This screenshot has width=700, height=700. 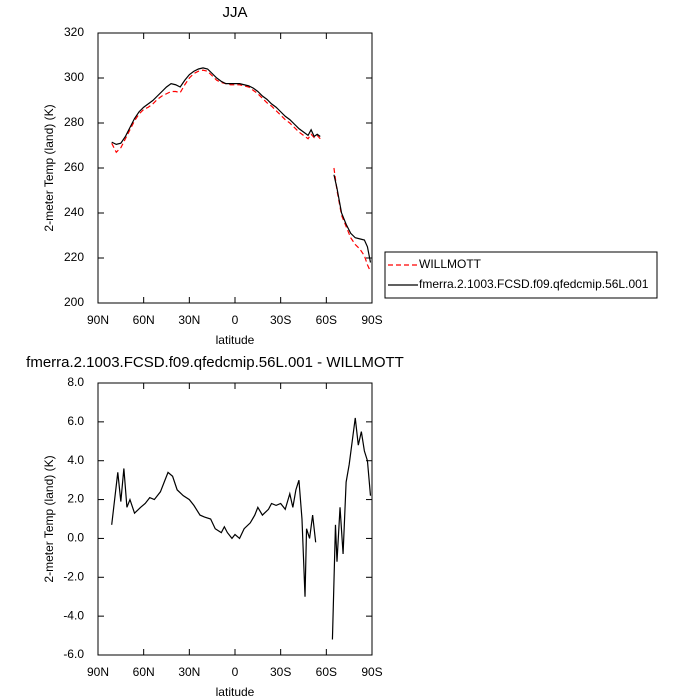 I want to click on y-tick-label: 280, so click(x=74, y=122).